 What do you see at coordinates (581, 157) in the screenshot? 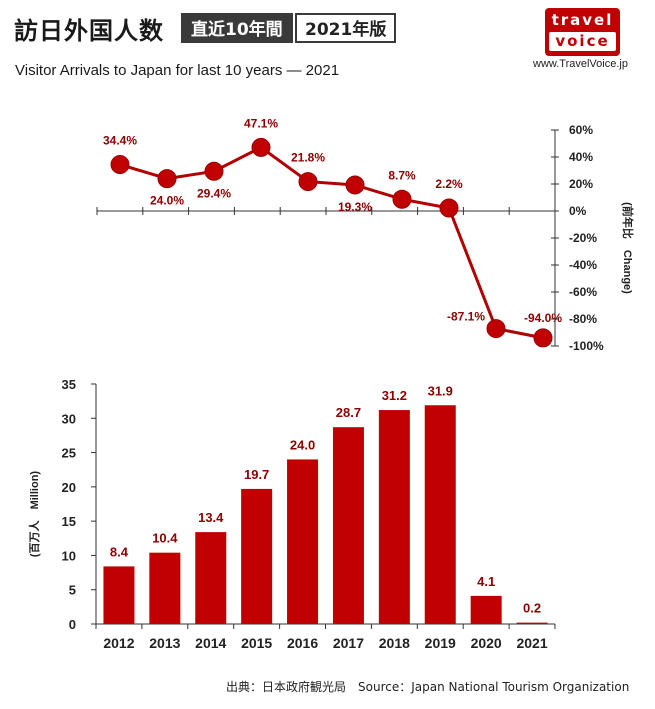
I see `y-tick-label: 40%` at bounding box center [581, 157].